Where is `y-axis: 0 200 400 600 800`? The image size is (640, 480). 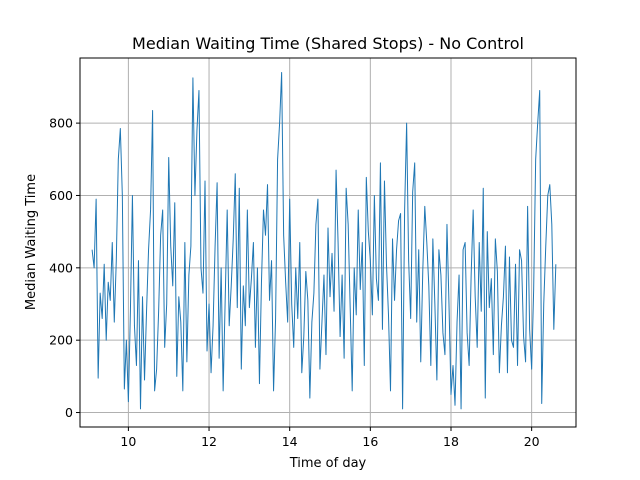
y-axis: 0 200 400 600 800 is located at coordinates (64, 268).